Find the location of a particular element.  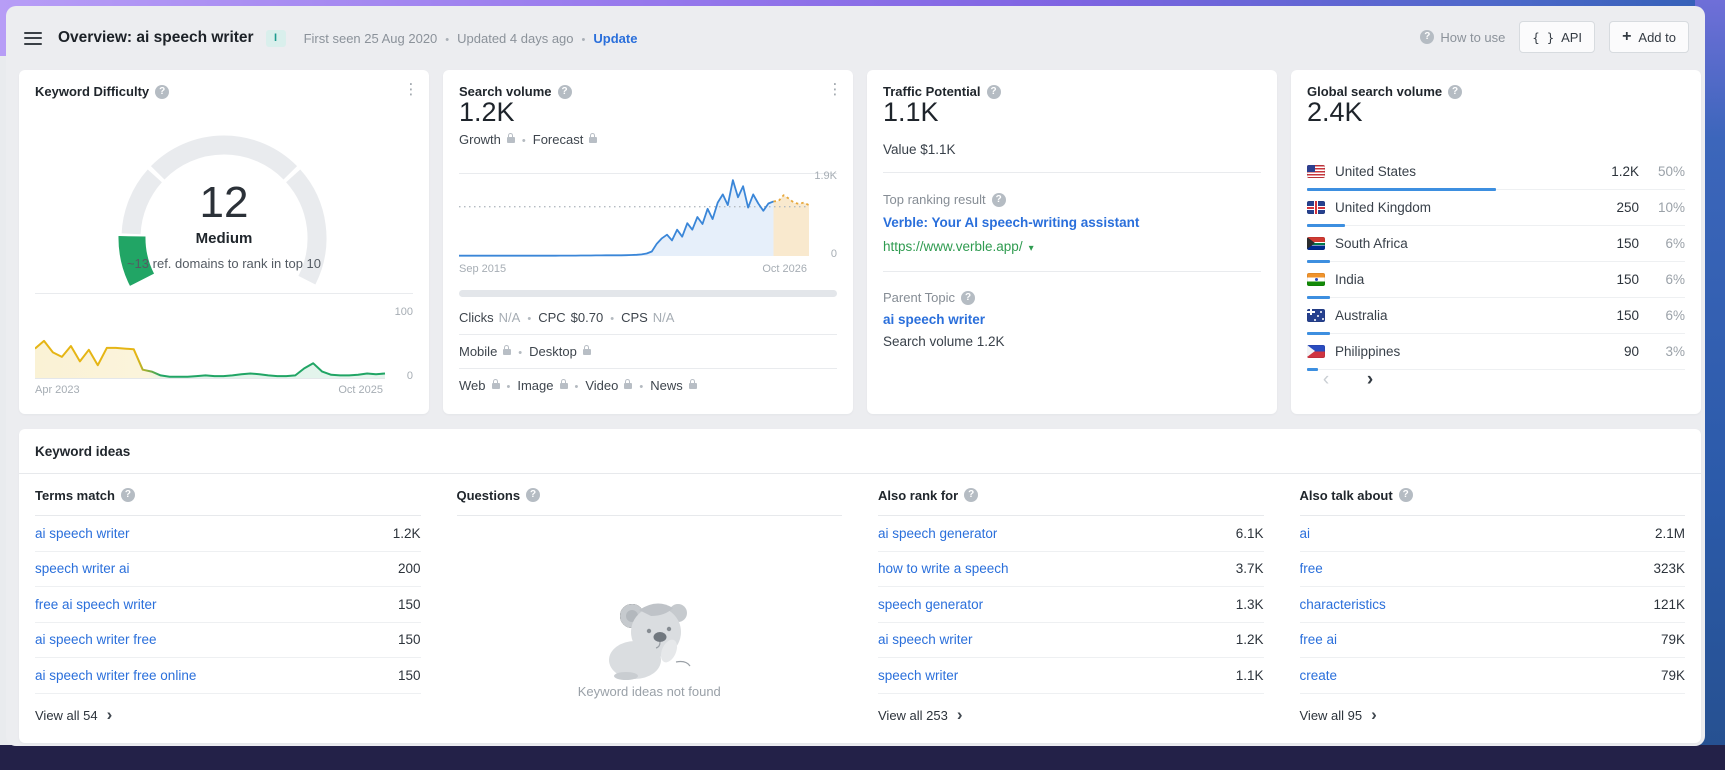

page-title: Overview: ai speech writer is located at coordinates (156, 37).